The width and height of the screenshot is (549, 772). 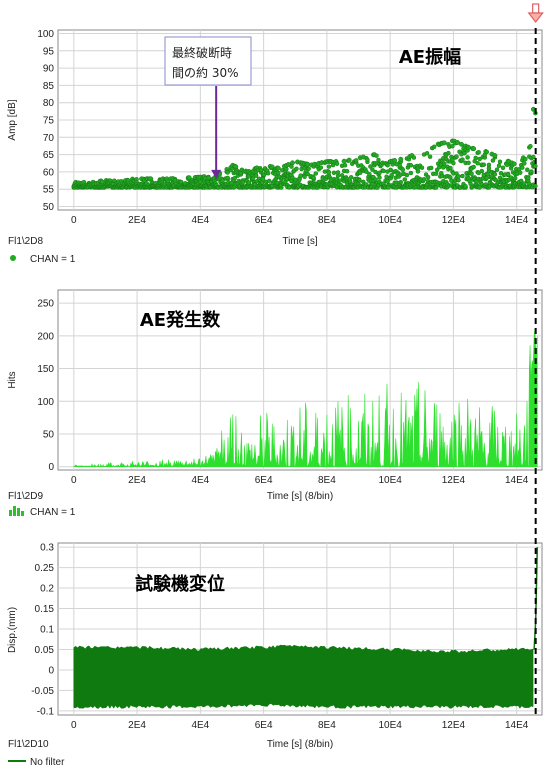 I want to click on legend-text-displacement: No filter, so click(x=47, y=762).